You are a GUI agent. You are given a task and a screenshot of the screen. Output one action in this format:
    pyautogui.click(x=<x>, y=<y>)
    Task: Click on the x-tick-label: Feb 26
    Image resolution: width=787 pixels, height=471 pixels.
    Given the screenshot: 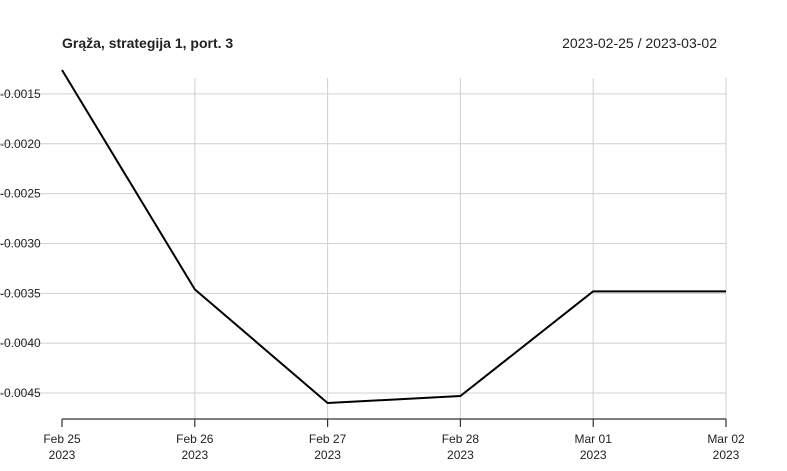 What is the action you would take?
    pyautogui.click(x=195, y=439)
    